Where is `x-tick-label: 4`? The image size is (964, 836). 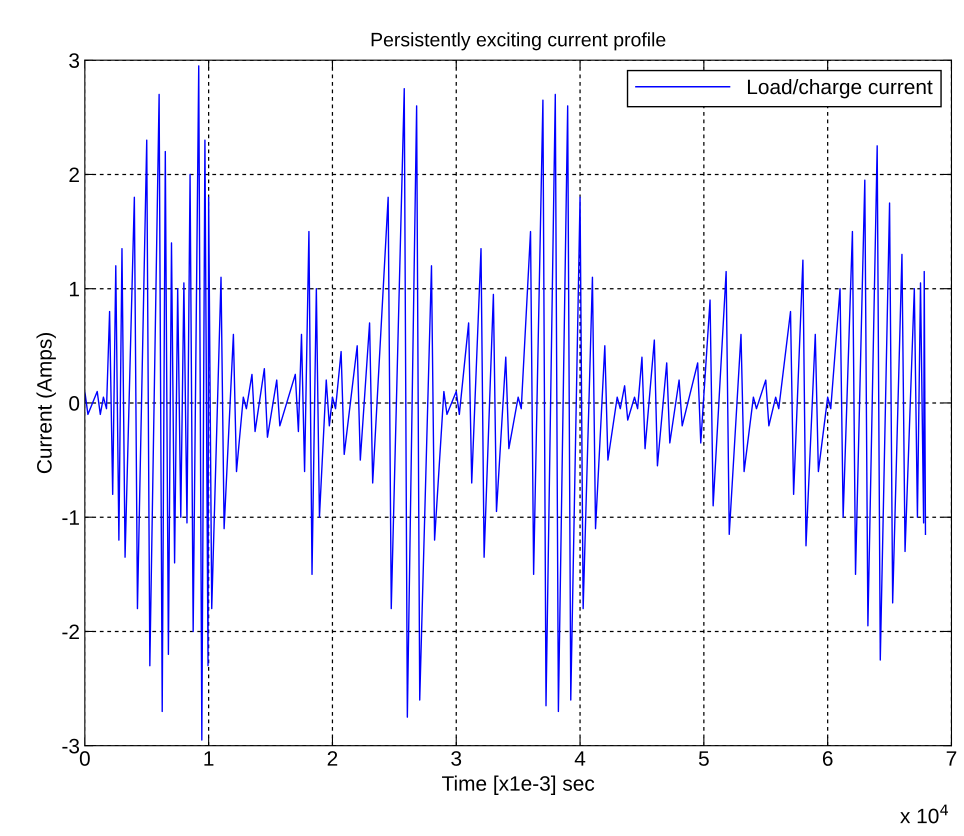 x-tick-label: 4 is located at coordinates (580, 758).